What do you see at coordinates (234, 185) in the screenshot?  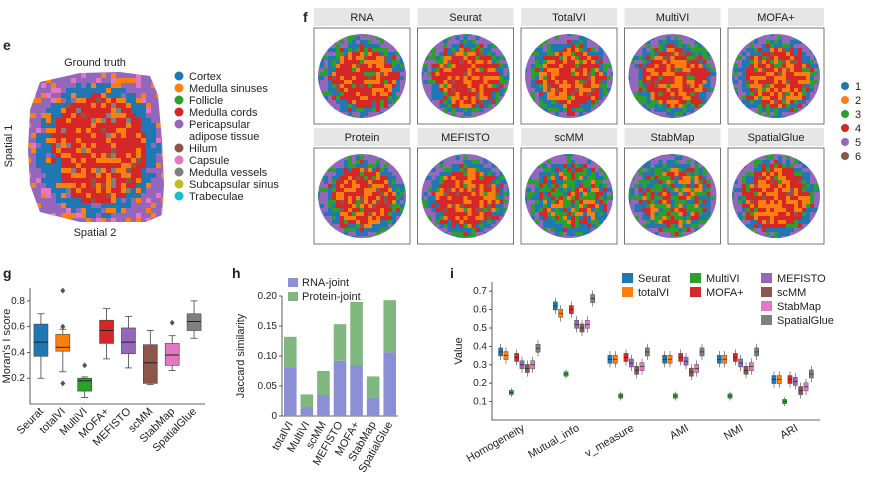 I see `legend-text: Subcapsular sinus` at bounding box center [234, 185].